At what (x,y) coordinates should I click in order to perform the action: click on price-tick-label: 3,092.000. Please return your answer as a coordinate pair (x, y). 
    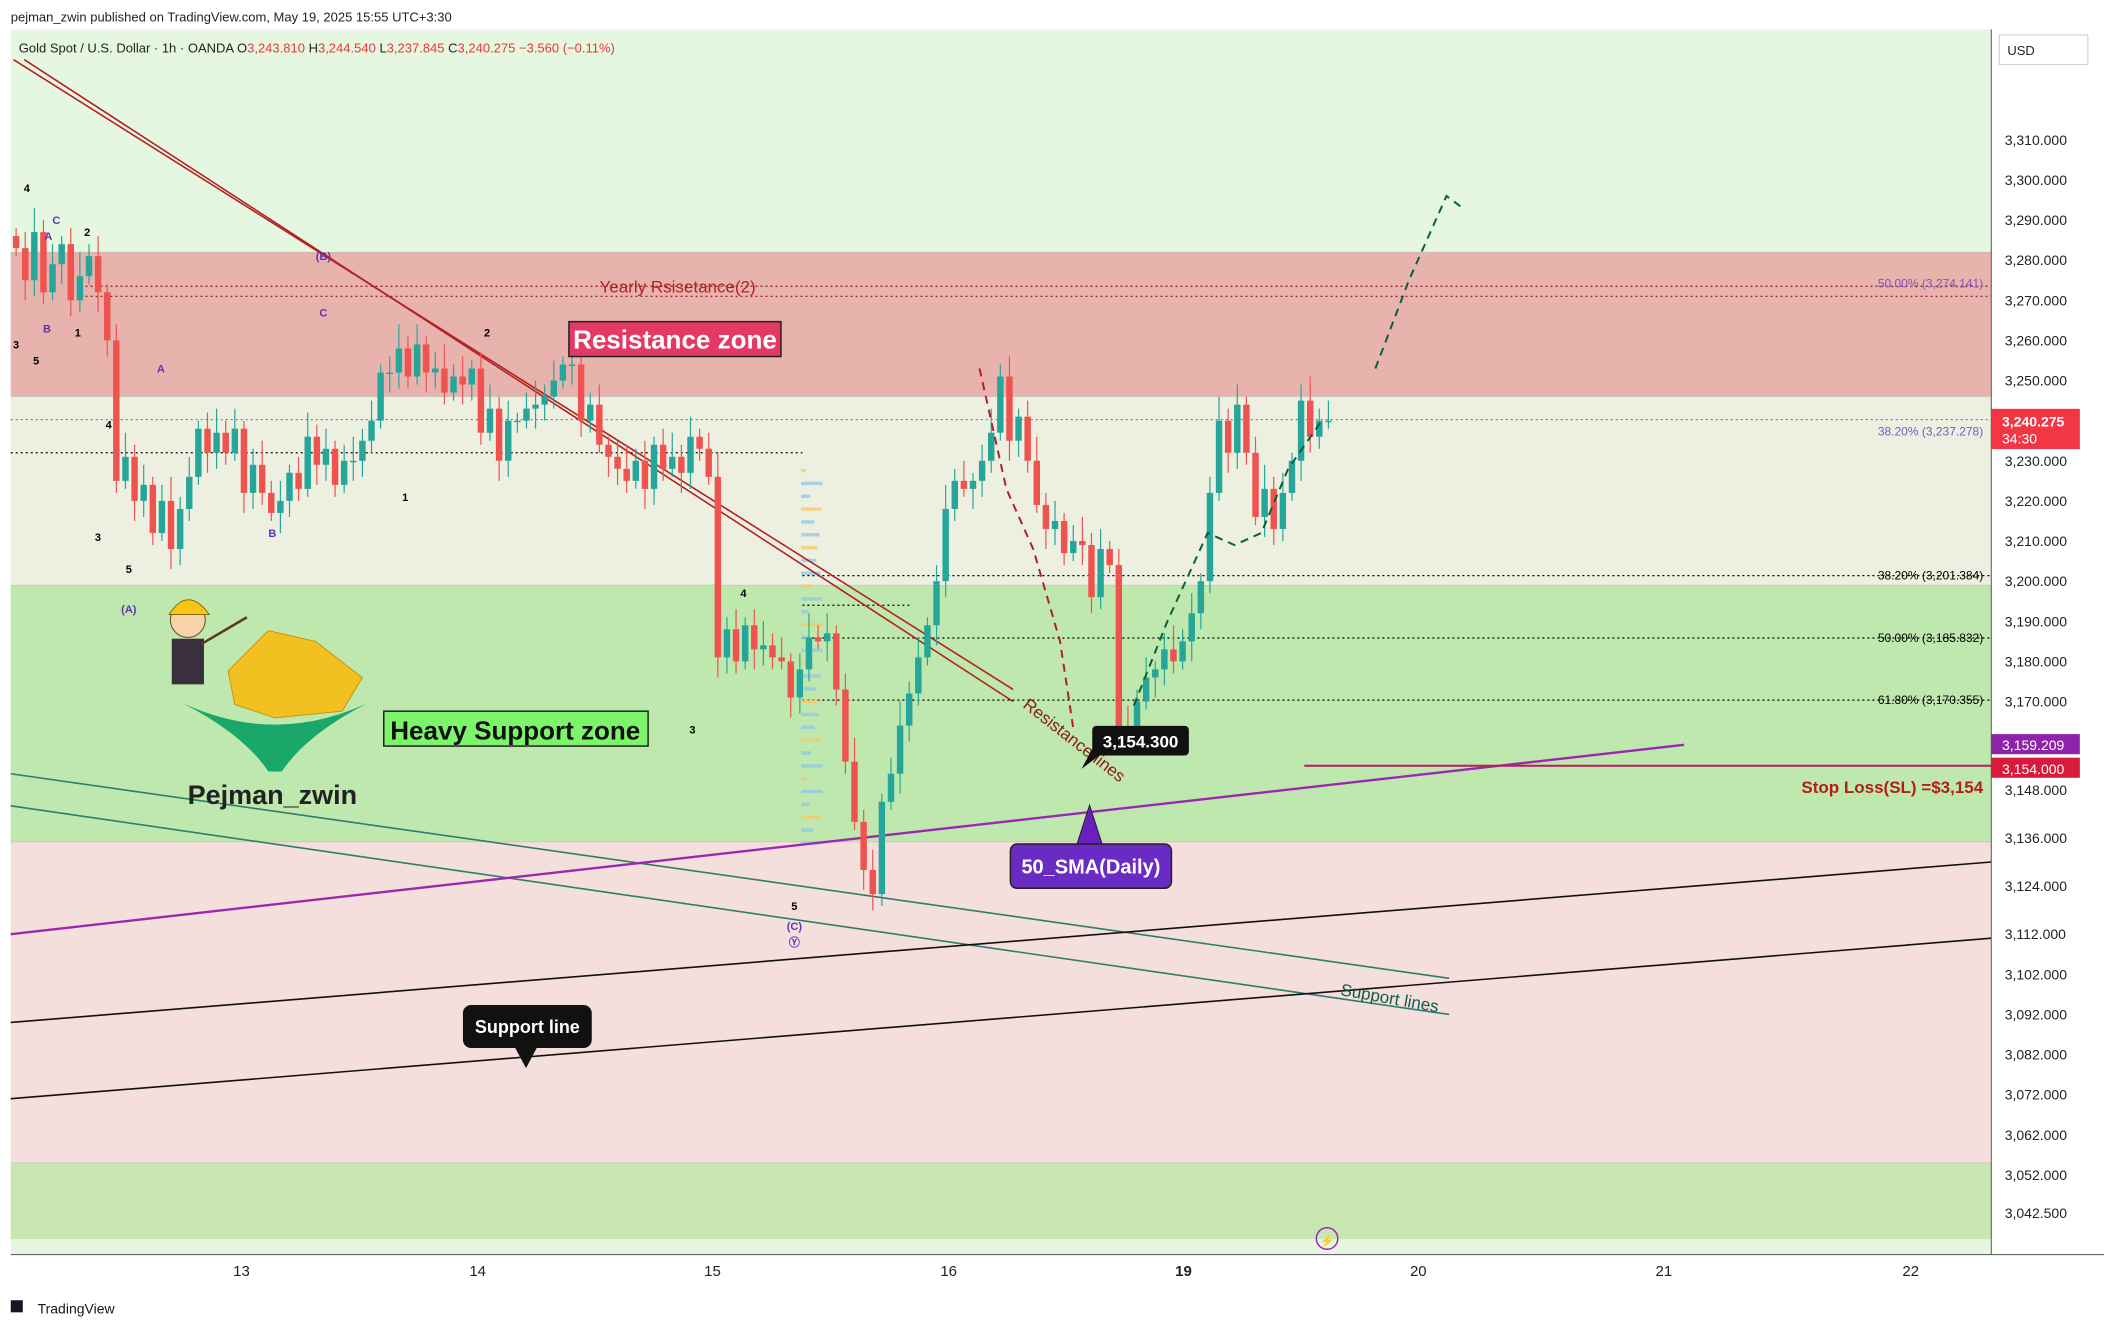
    Looking at the image, I should click on (2036, 1014).